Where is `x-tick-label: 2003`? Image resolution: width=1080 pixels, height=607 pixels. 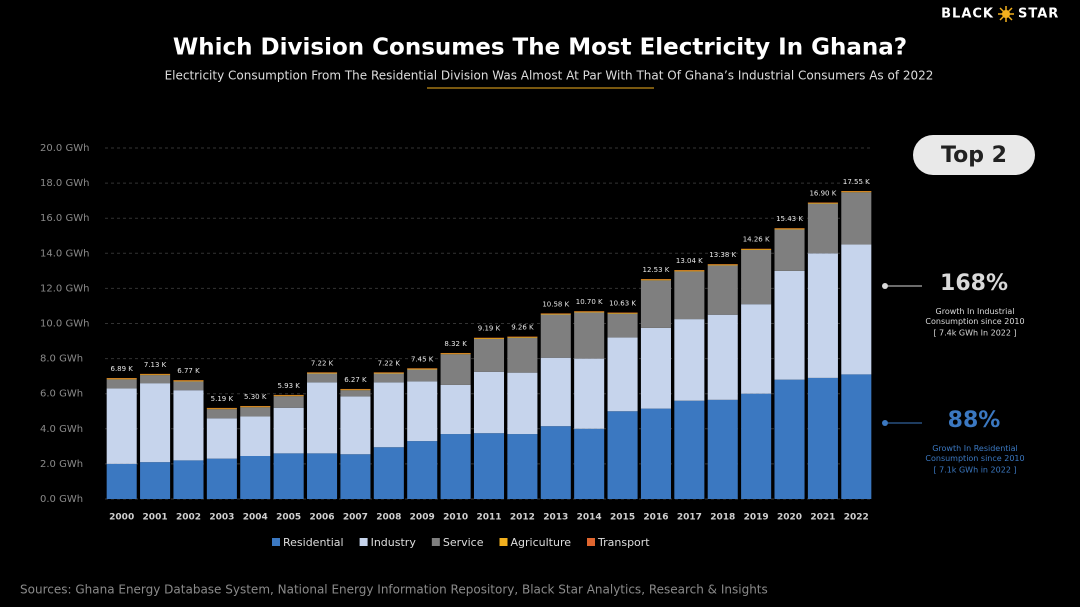
x-tick-label: 2003 is located at coordinates (221, 518).